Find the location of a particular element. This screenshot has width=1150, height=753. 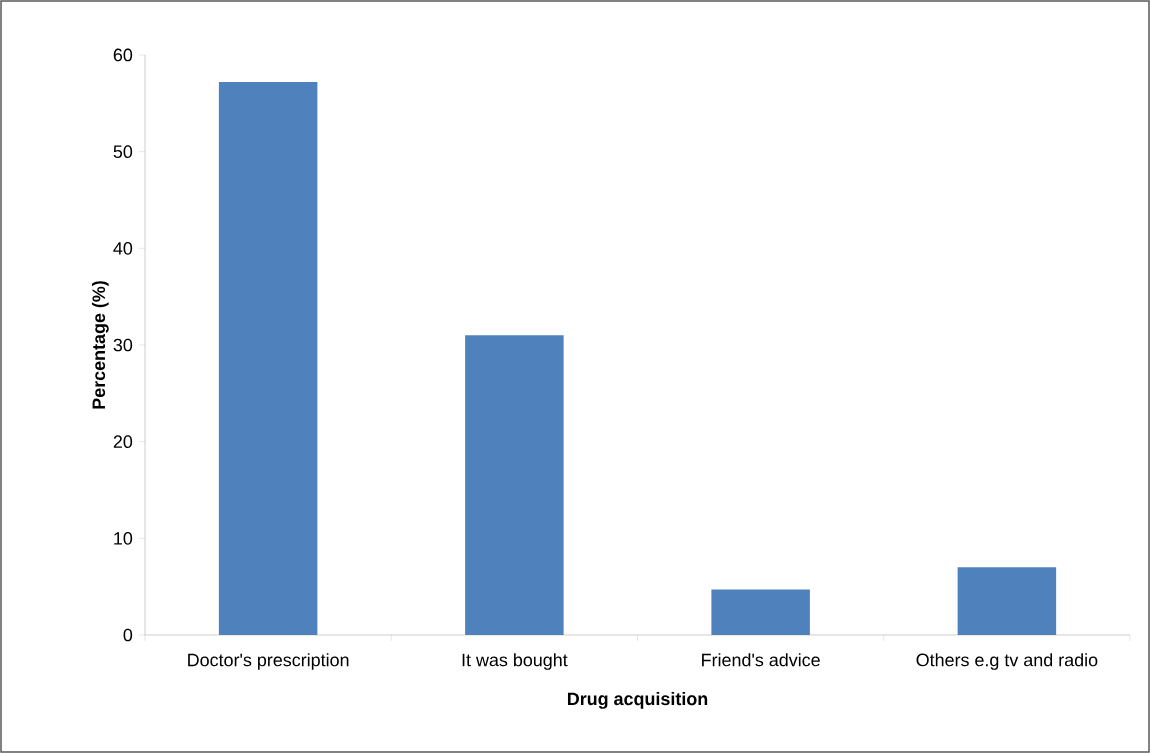

y-tick-label: 10 is located at coordinates (123, 538).